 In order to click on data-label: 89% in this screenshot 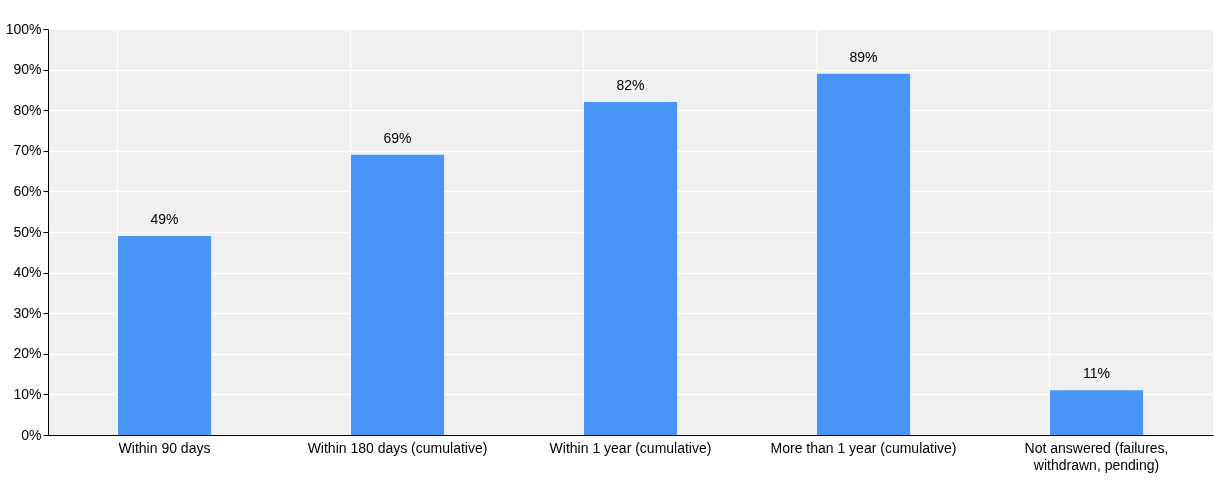, I will do `click(863, 56)`.